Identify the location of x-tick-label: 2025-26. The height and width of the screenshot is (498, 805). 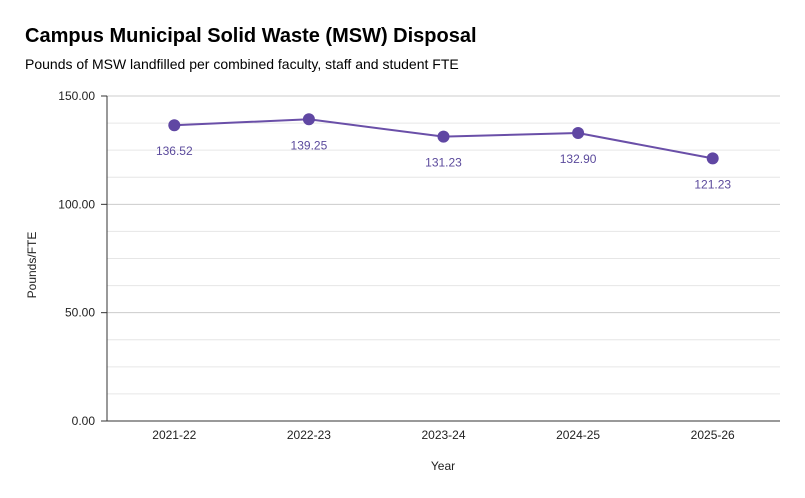
(713, 435).